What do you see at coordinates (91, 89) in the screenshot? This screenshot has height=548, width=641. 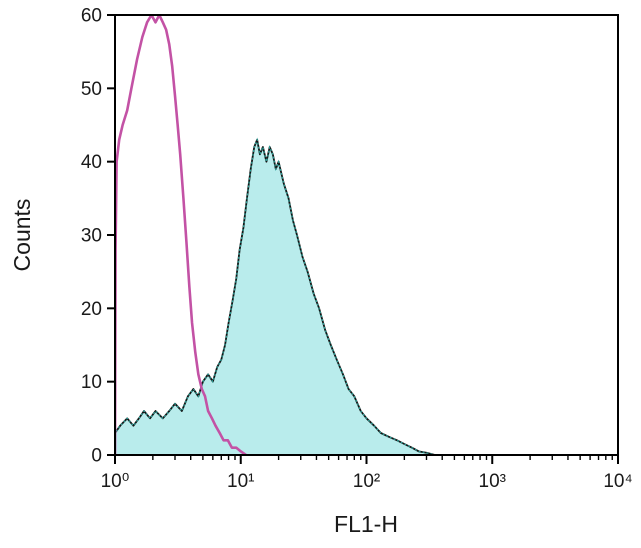 I see `y-tick-label: 50` at bounding box center [91, 89].